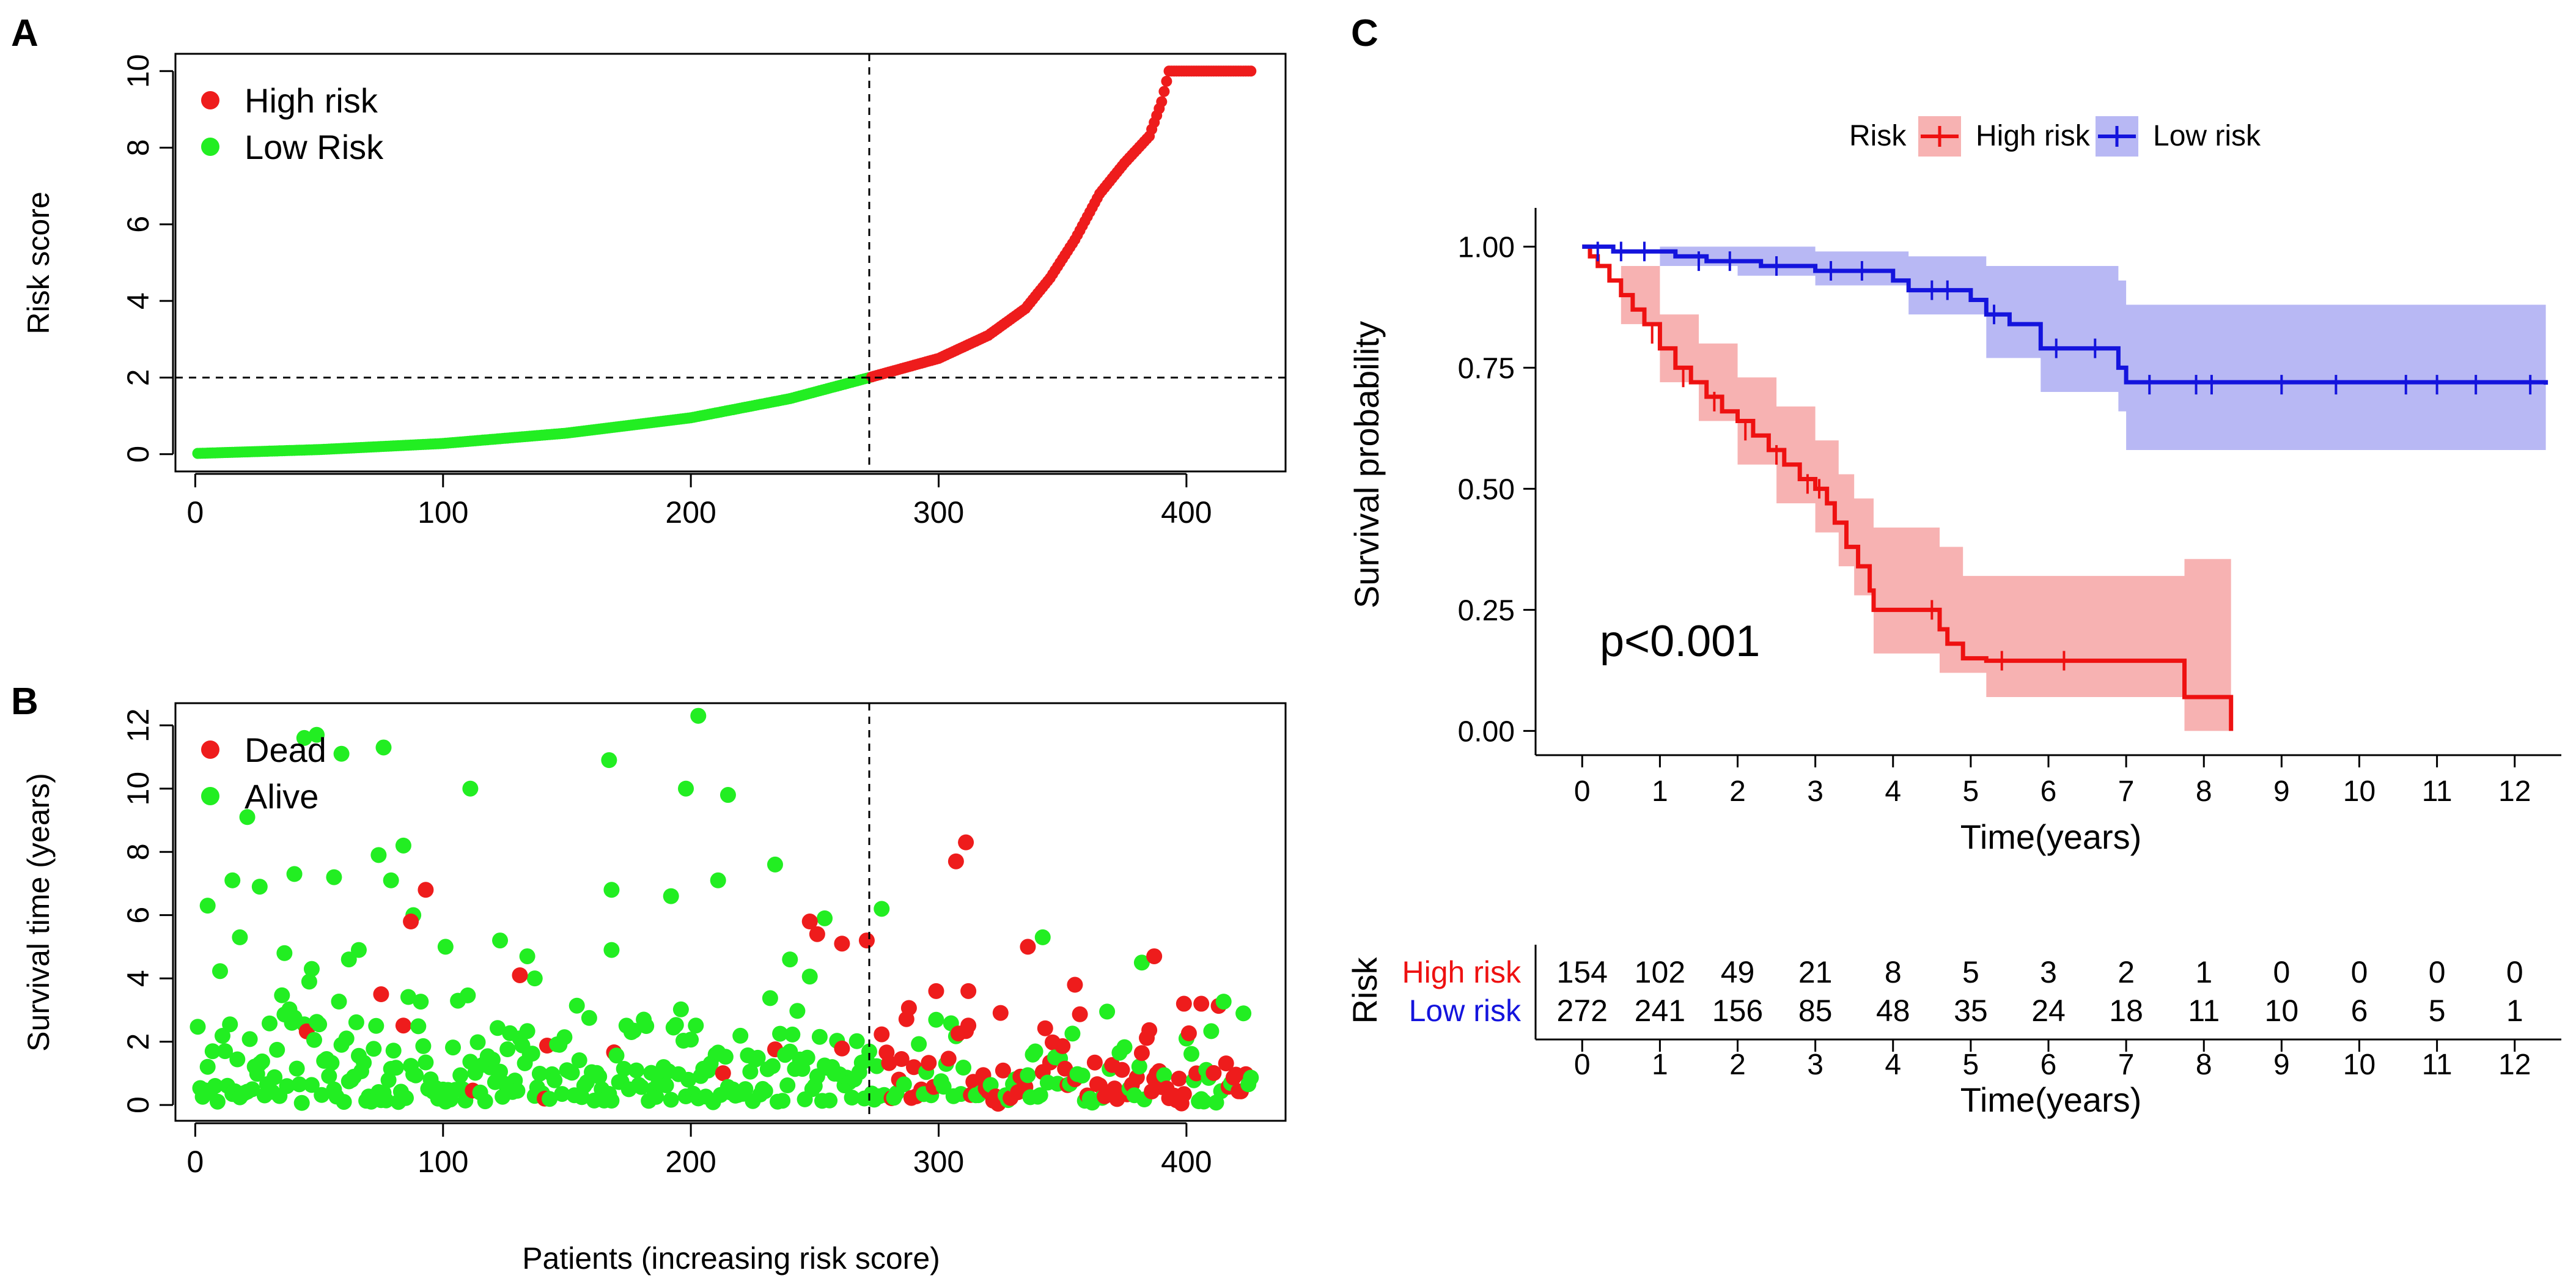 This screenshot has width=2576, height=1281. I want to click on panel-b-letter: B, so click(25, 702).